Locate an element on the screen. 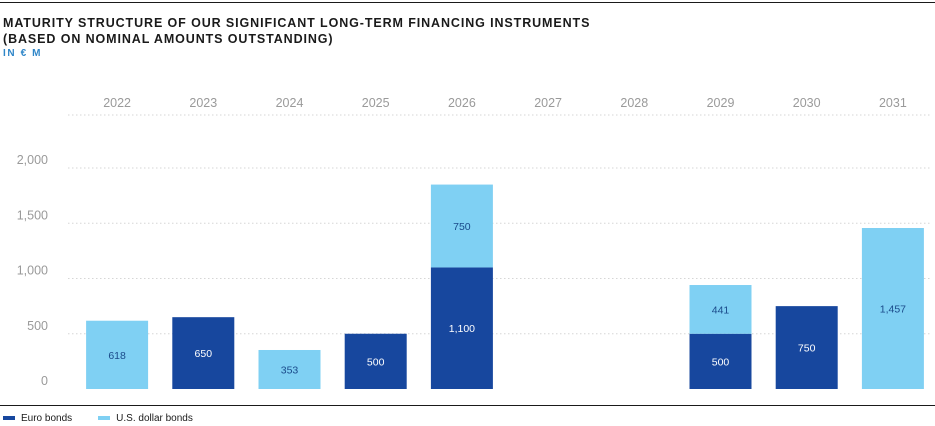  y-tick-label: 2,000 is located at coordinates (32, 160).